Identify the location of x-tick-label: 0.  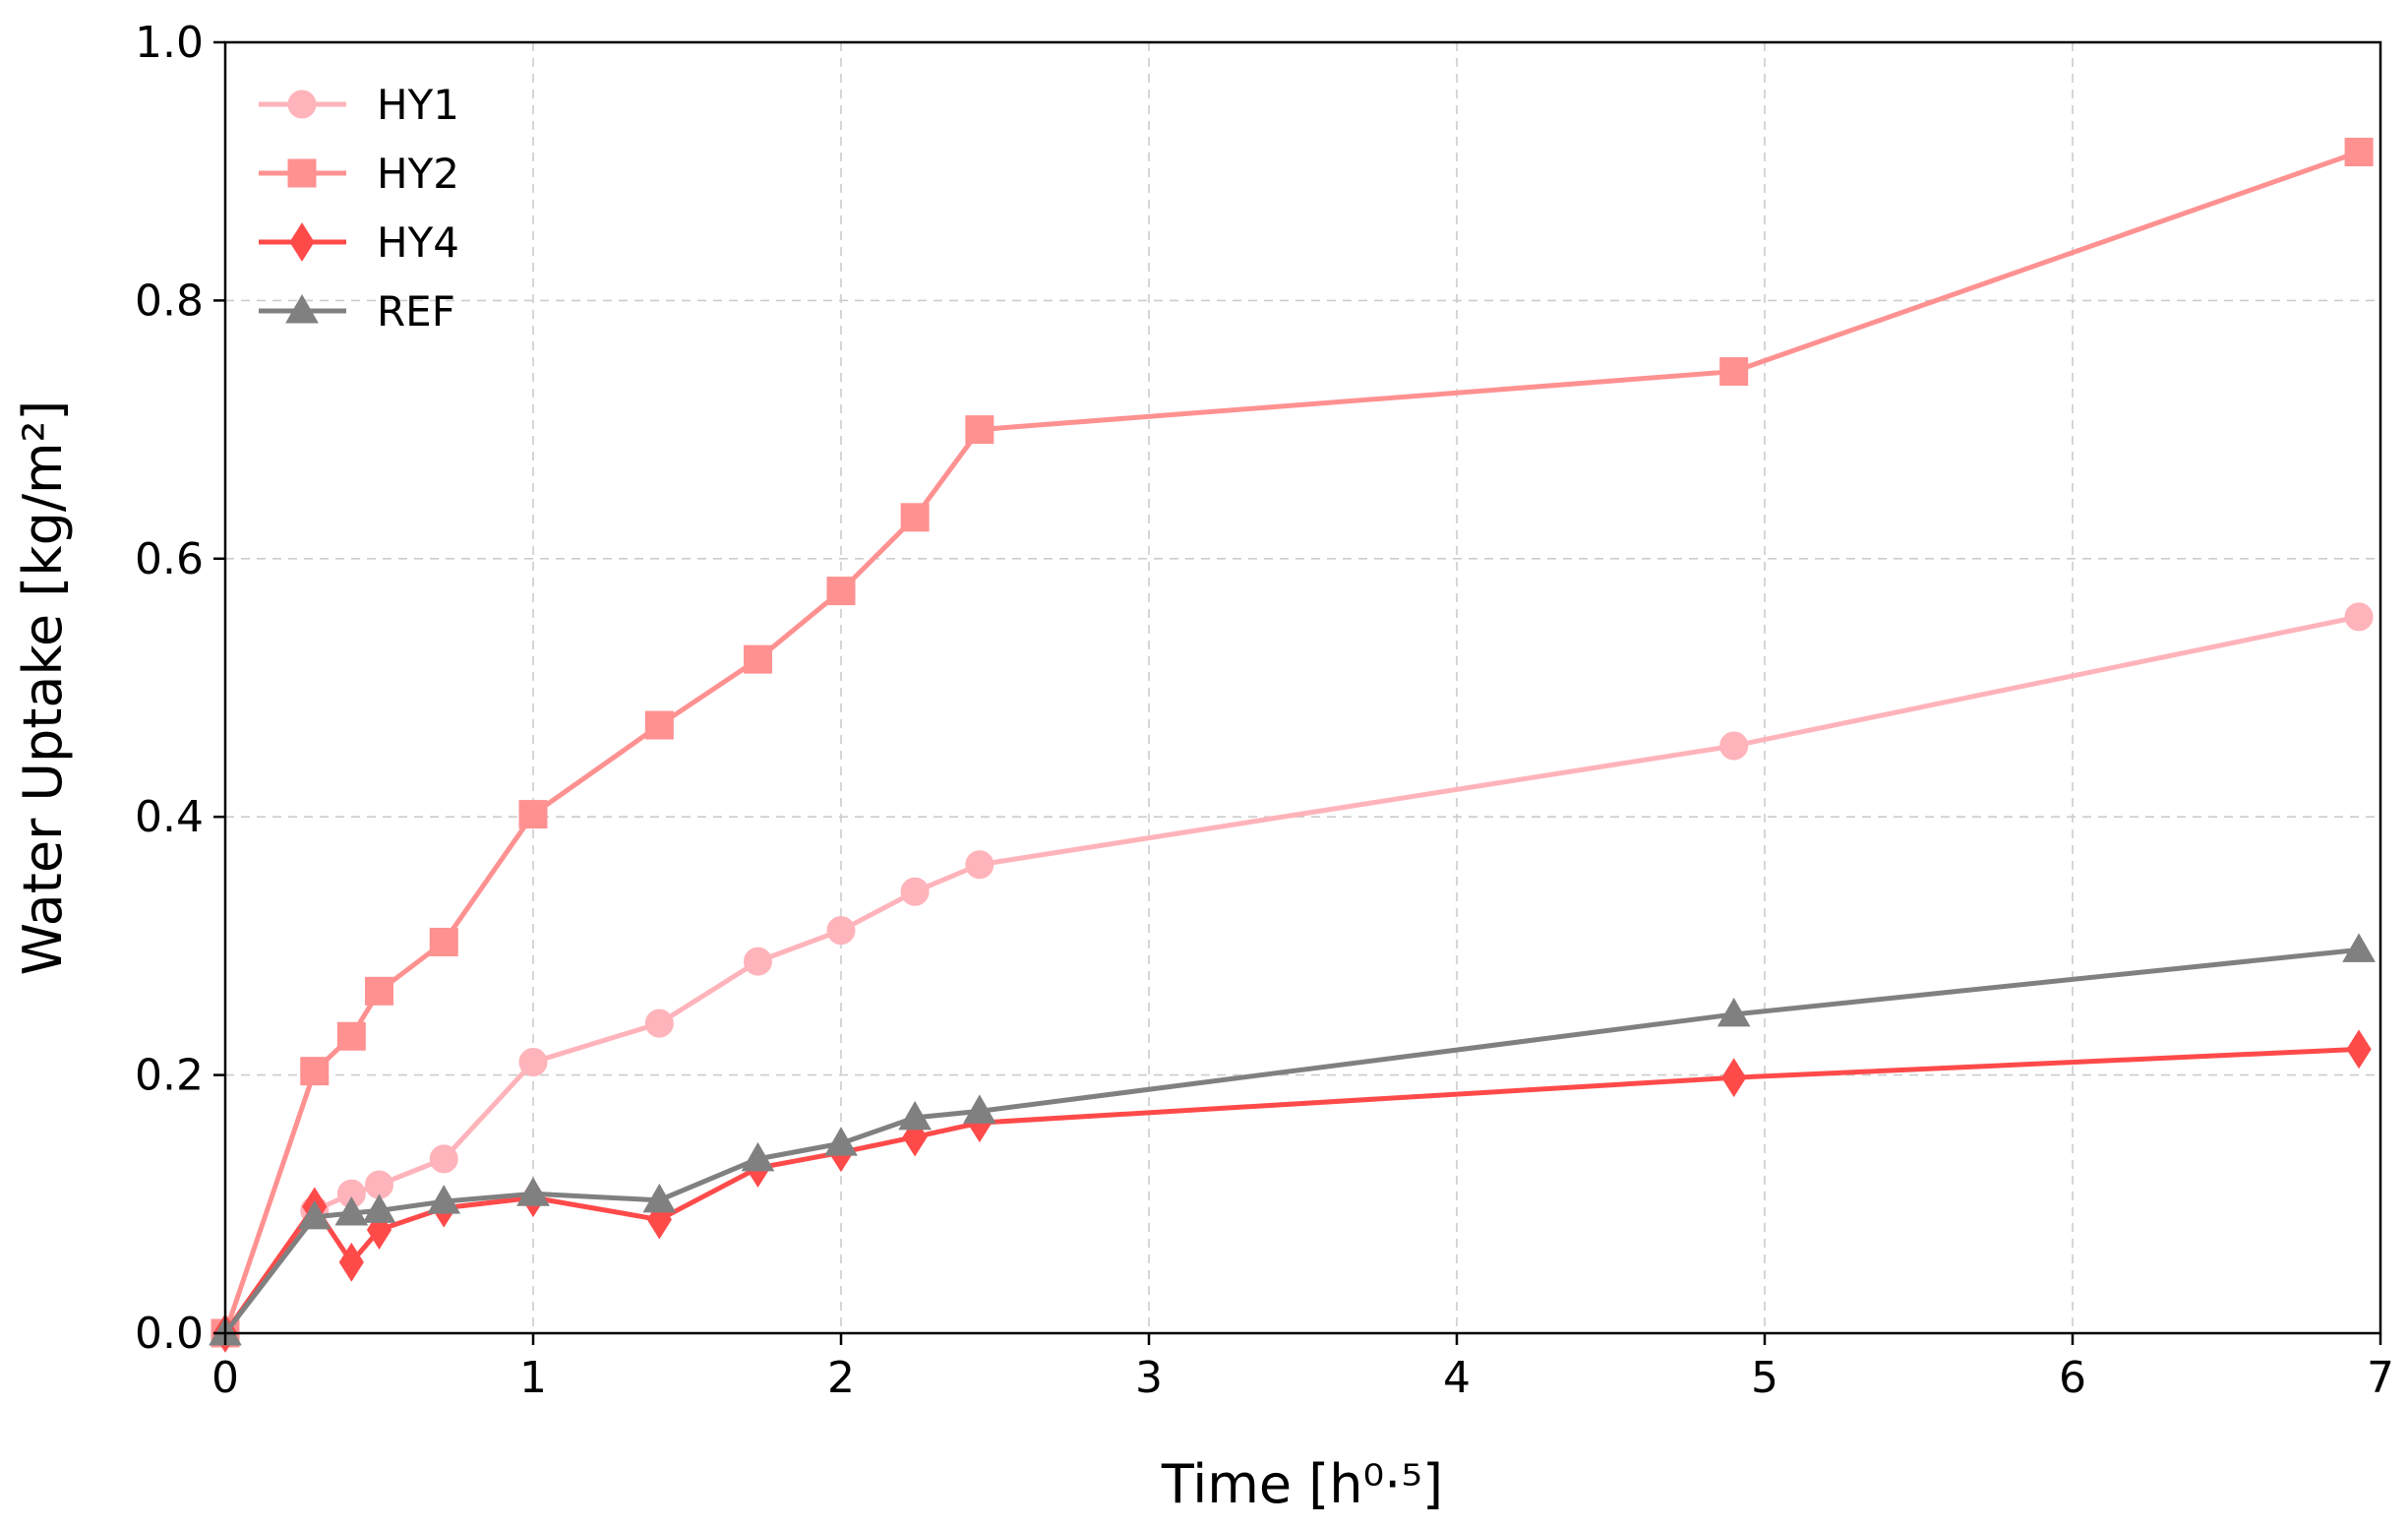
(225, 1378).